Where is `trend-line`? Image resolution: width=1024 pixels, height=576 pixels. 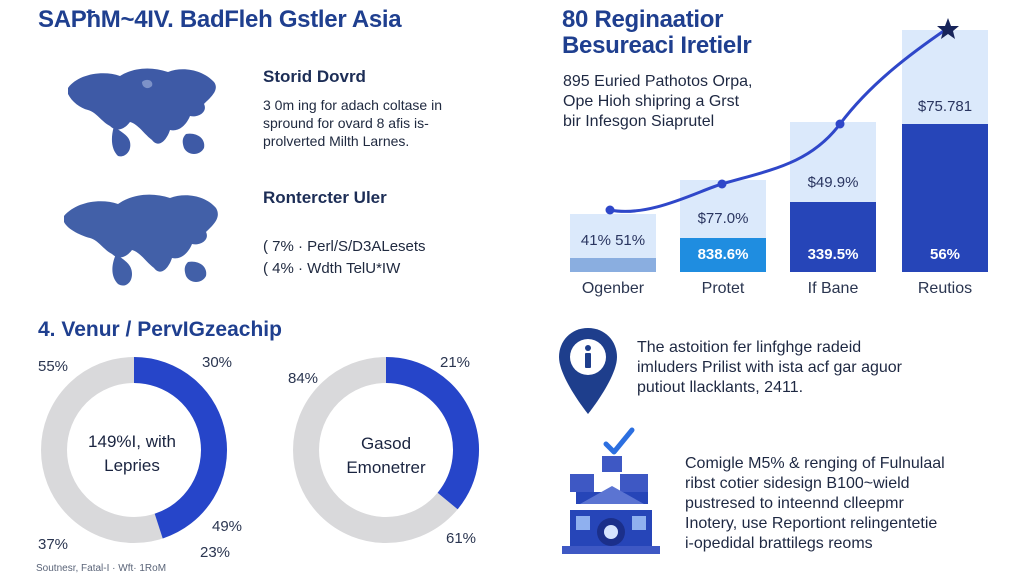 trend-line is located at coordinates (779, 119).